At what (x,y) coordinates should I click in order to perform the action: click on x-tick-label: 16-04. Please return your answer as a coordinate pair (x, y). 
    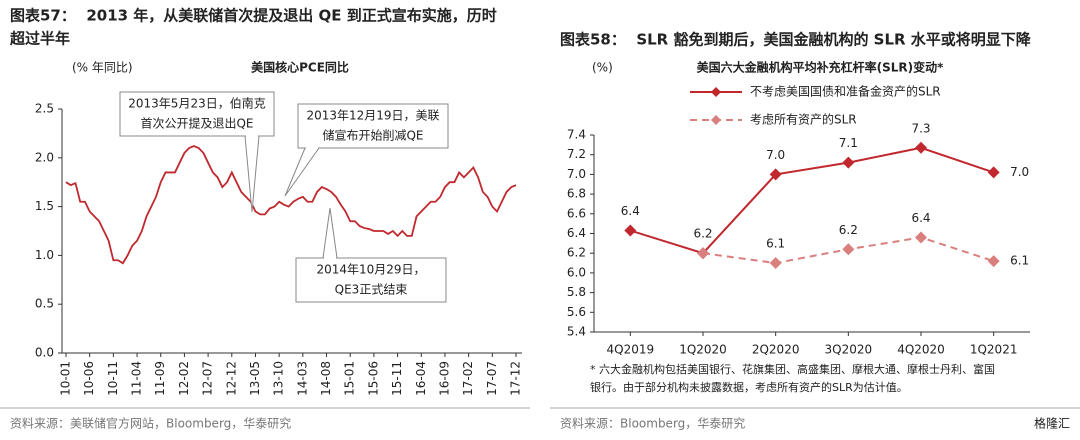
    Looking at the image, I should click on (421, 378).